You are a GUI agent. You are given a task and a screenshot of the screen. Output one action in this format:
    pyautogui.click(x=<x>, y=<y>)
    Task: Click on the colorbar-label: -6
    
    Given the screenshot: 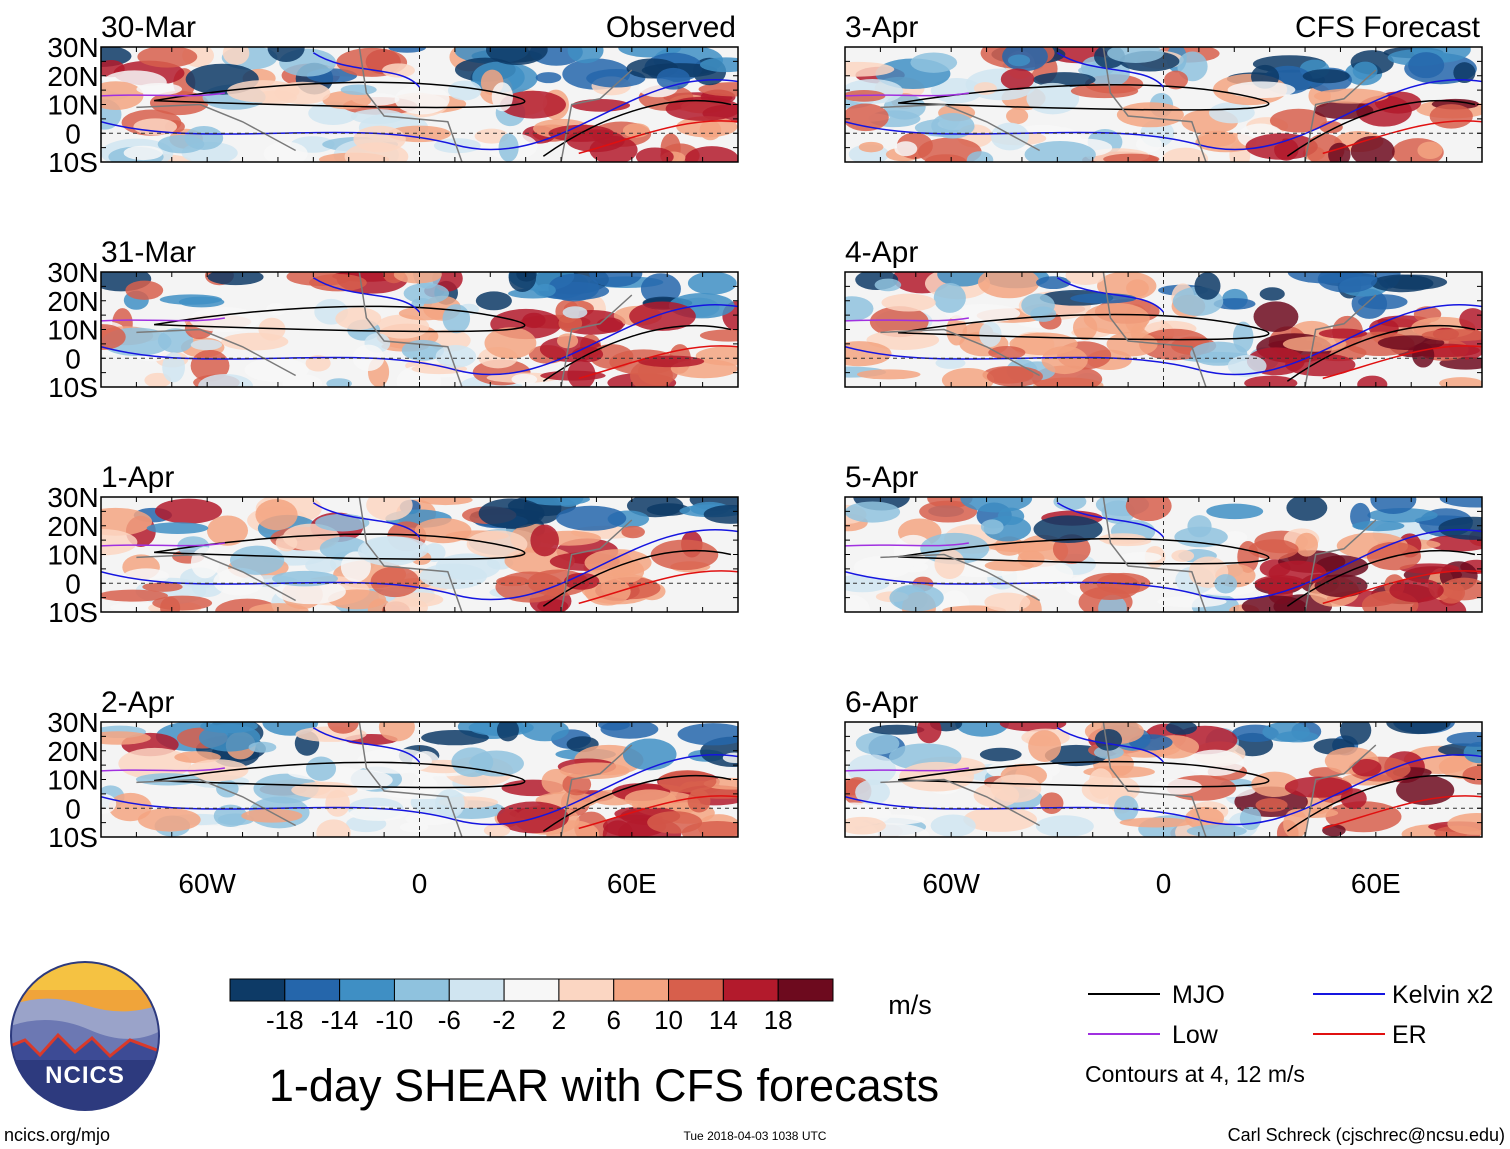 What is the action you would take?
    pyautogui.click(x=449, y=1020)
    